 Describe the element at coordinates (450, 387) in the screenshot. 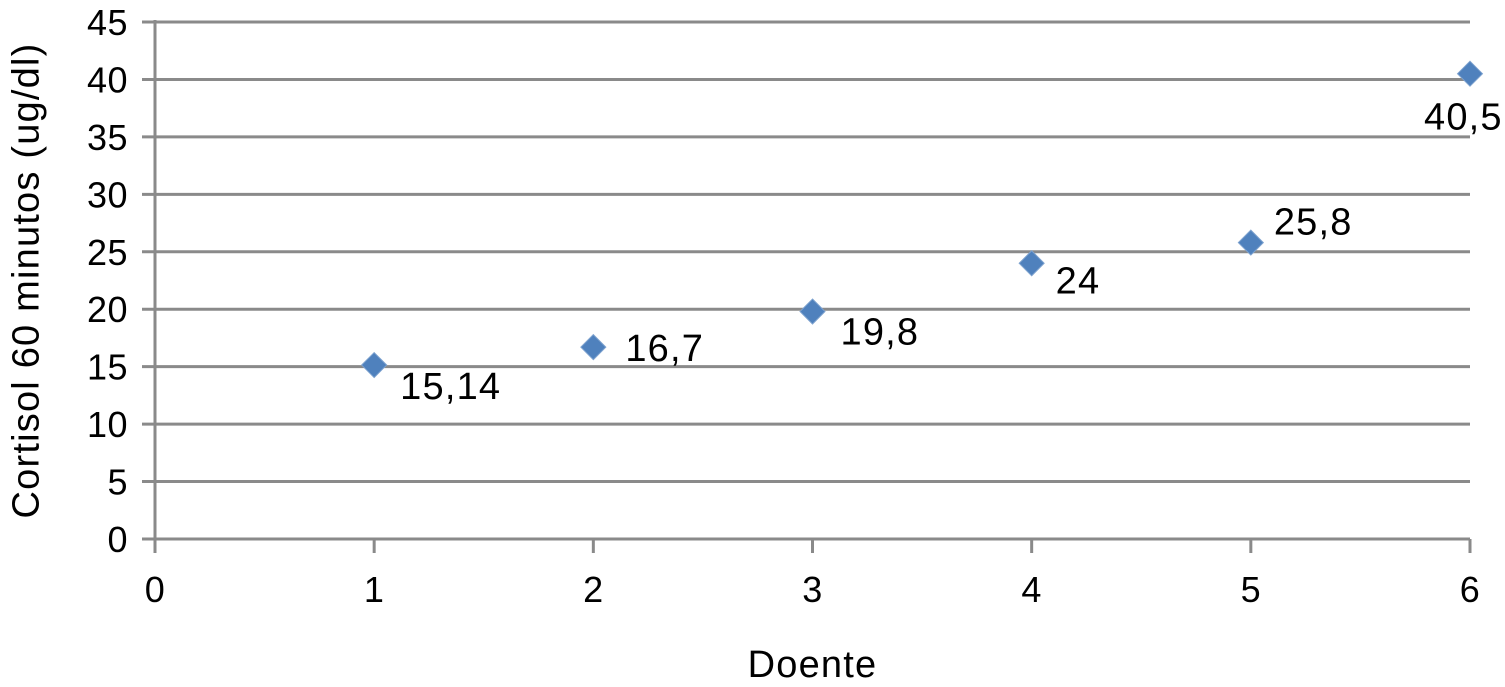

I see `data-point-label: 15,14` at that location.